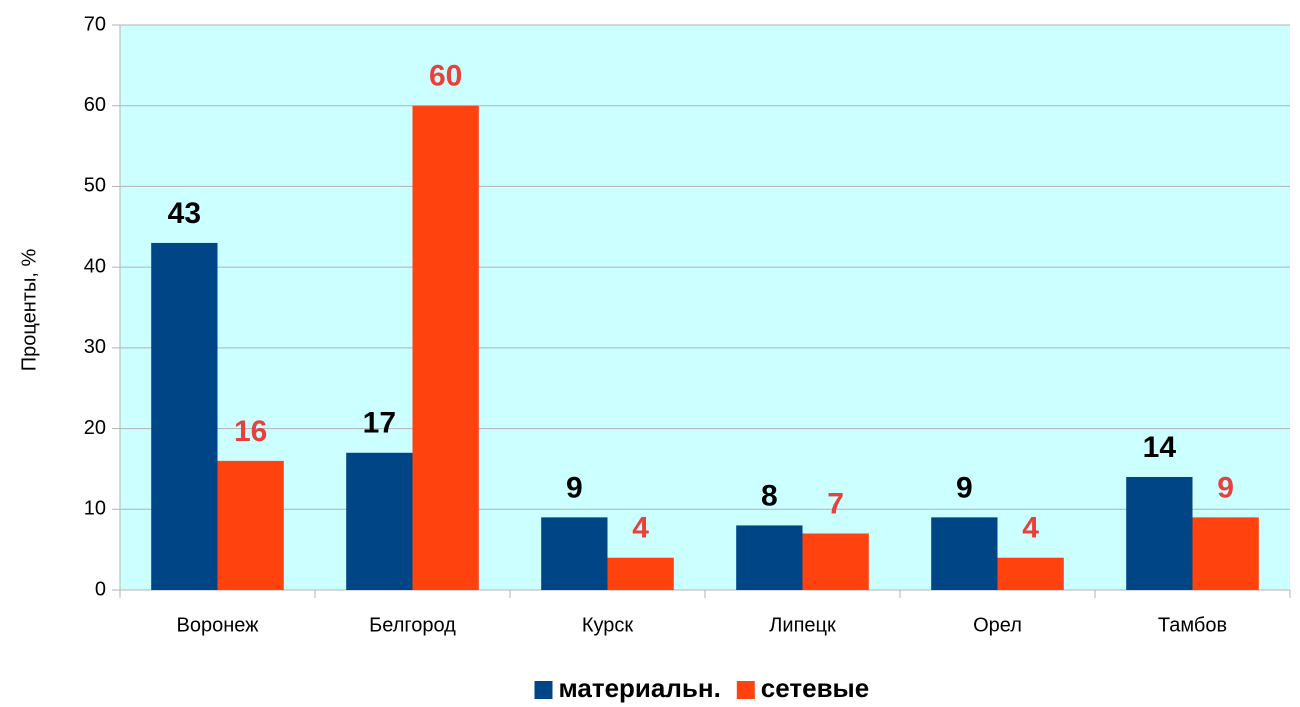 The image size is (1300, 707). I want to click on x-tick-label: Воронеж, so click(217, 625).